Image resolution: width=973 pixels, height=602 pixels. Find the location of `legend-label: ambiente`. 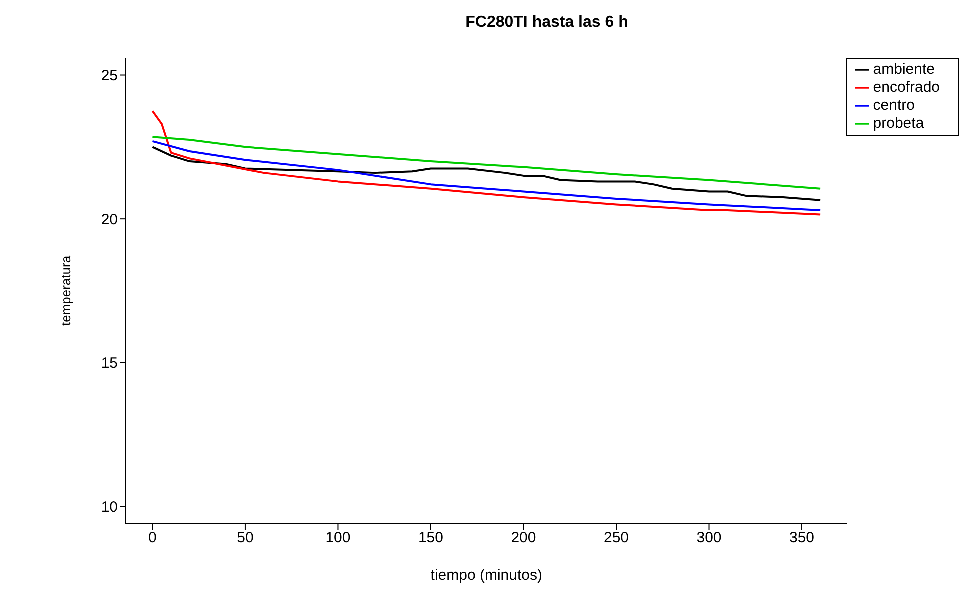

legend-label: ambiente is located at coordinates (904, 69).